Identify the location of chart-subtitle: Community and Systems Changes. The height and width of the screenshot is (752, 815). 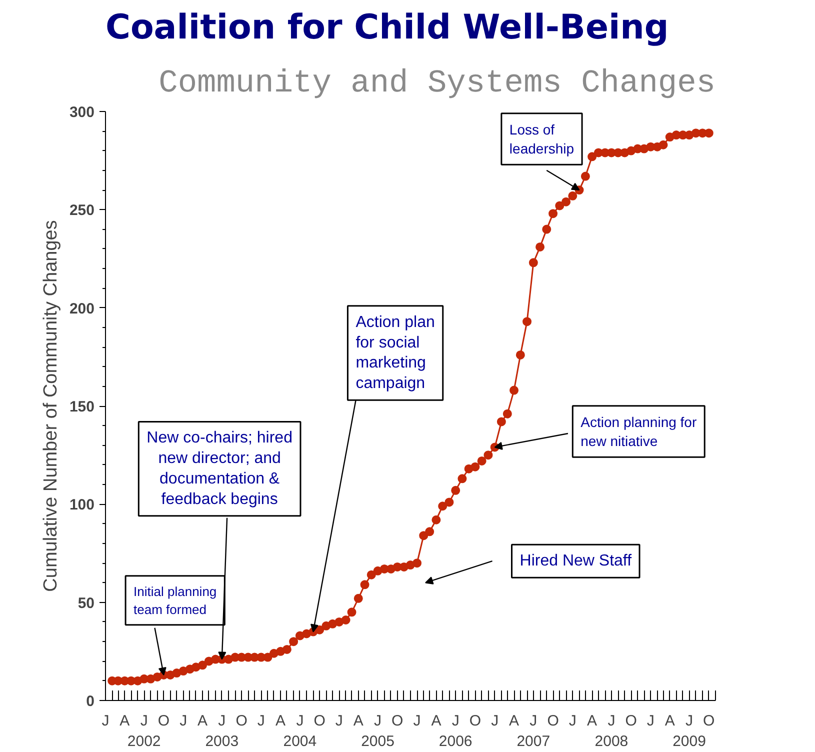
(437, 83).